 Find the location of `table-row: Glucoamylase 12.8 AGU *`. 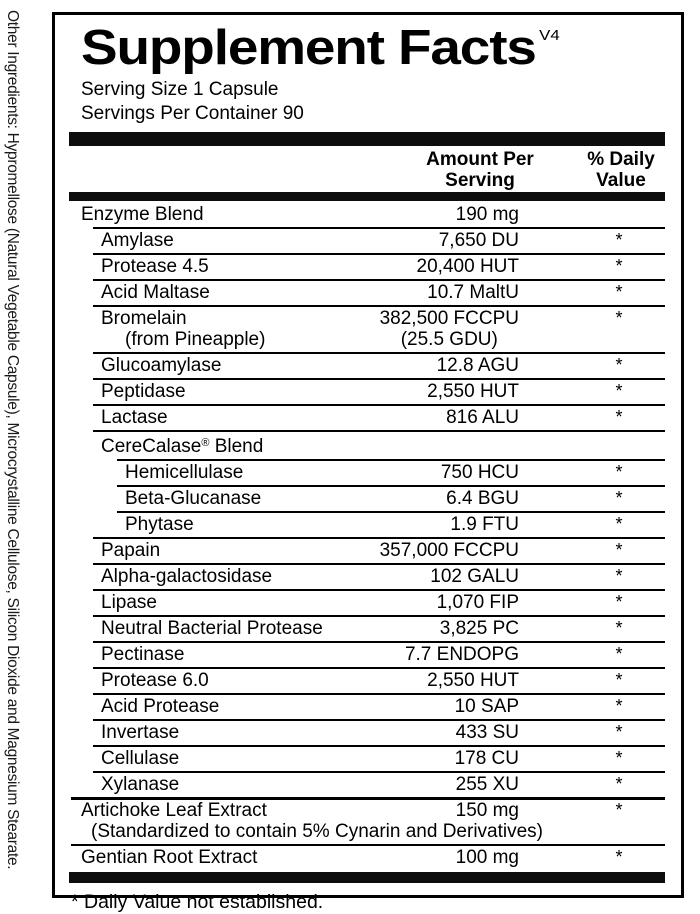

table-row: Glucoamylase 12.8 AGU * is located at coordinates (367, 365).